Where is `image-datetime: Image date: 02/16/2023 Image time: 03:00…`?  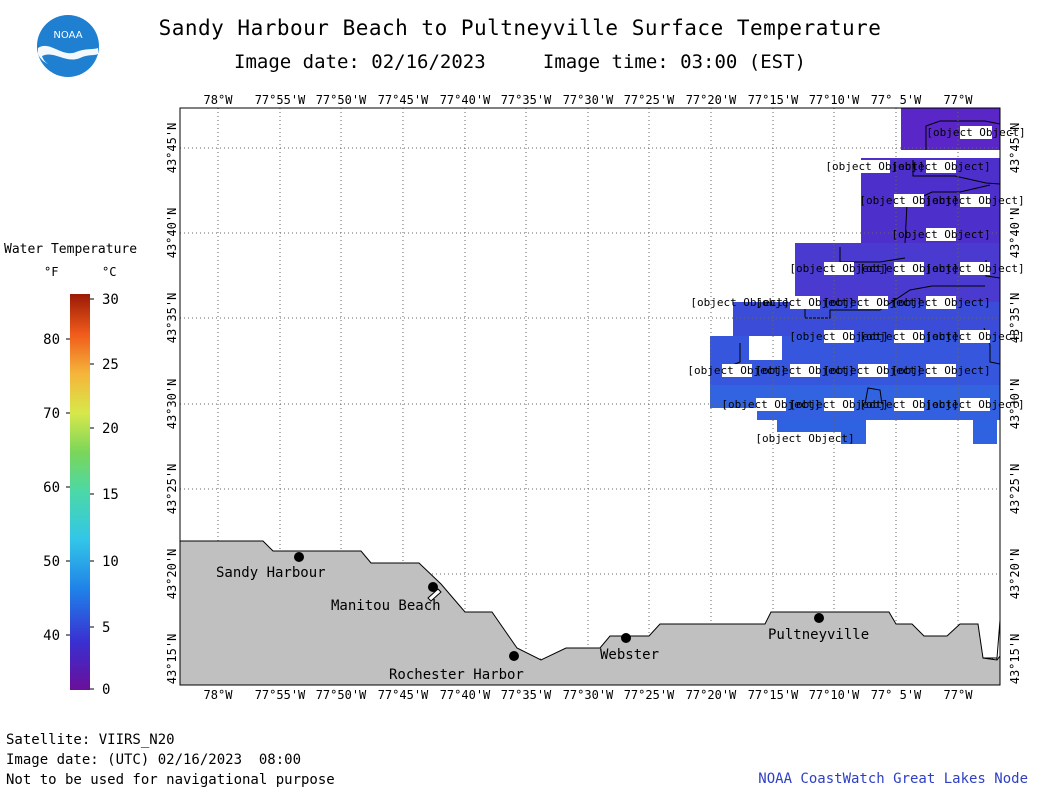 image-datetime: Image date: 02/16/2023 Image time: 03:00… is located at coordinates (520, 62).